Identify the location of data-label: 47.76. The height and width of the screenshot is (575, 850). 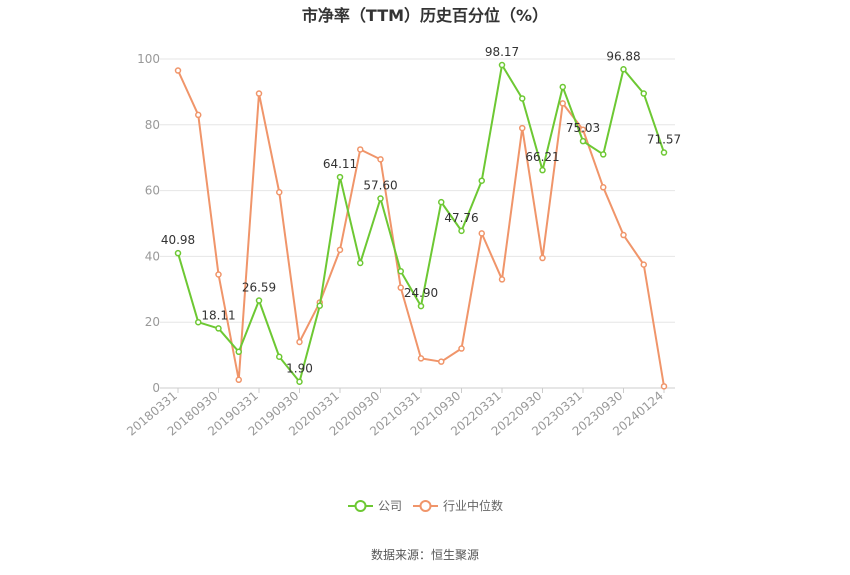
(461, 218).